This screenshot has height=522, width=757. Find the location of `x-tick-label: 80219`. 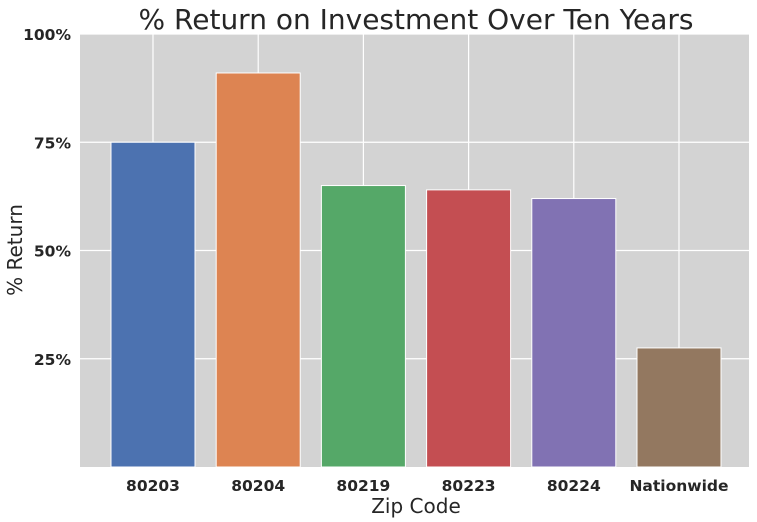

x-tick-label: 80219 is located at coordinates (363, 486).